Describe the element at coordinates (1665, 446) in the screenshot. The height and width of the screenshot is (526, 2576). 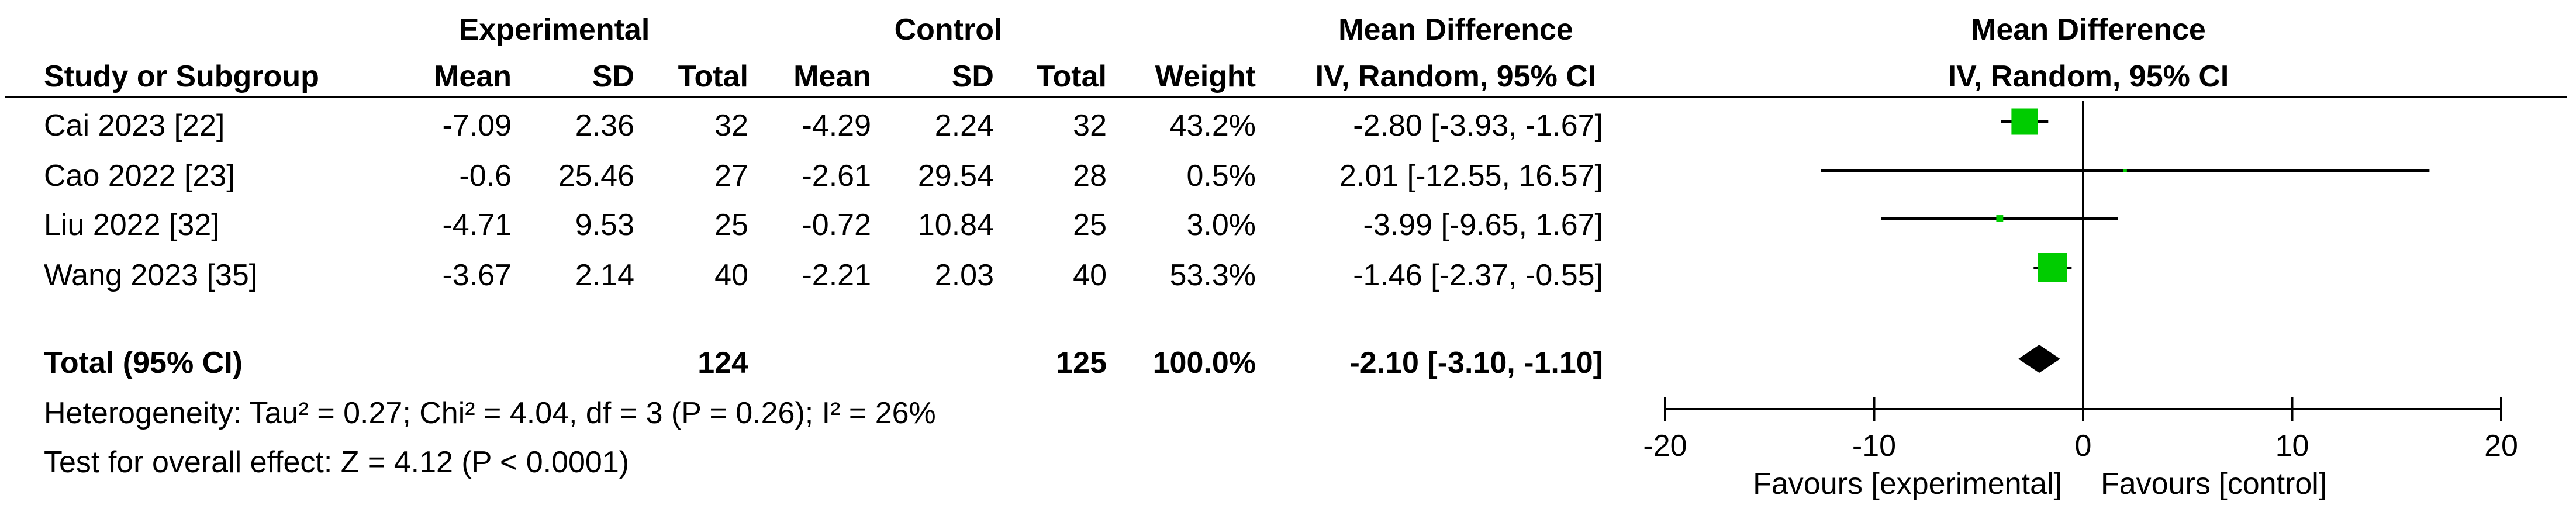
I see `x-tick-label: -20` at that location.